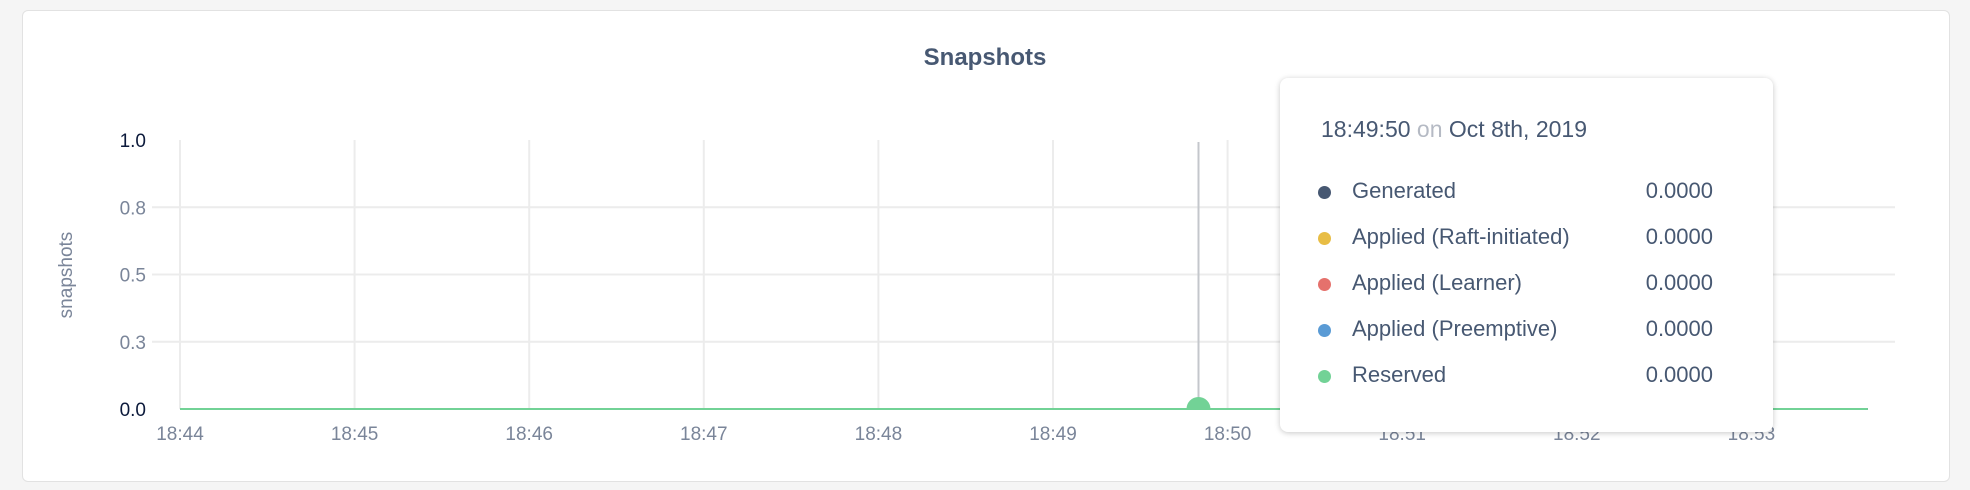 This screenshot has height=490, width=1970. What do you see at coordinates (1053, 434) in the screenshot?
I see `x-tick-label: 18:49` at bounding box center [1053, 434].